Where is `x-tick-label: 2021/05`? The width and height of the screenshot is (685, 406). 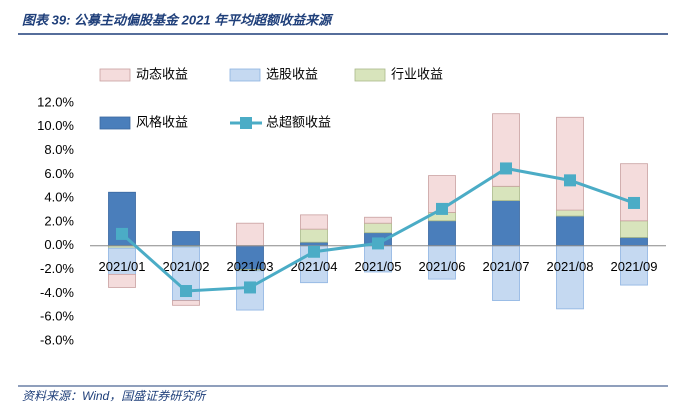 x-tick-label: 2021/05 is located at coordinates (378, 266).